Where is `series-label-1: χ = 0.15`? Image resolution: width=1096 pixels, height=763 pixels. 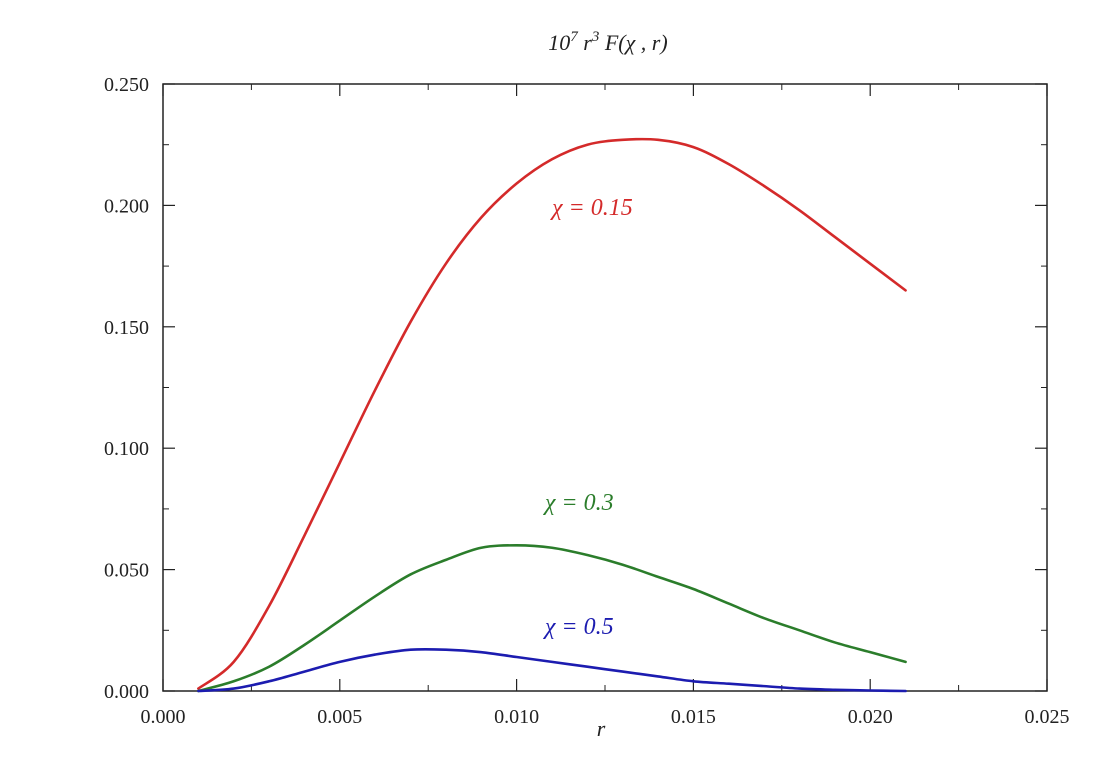
series-label-1: χ = 0.15 is located at coordinates (591, 208).